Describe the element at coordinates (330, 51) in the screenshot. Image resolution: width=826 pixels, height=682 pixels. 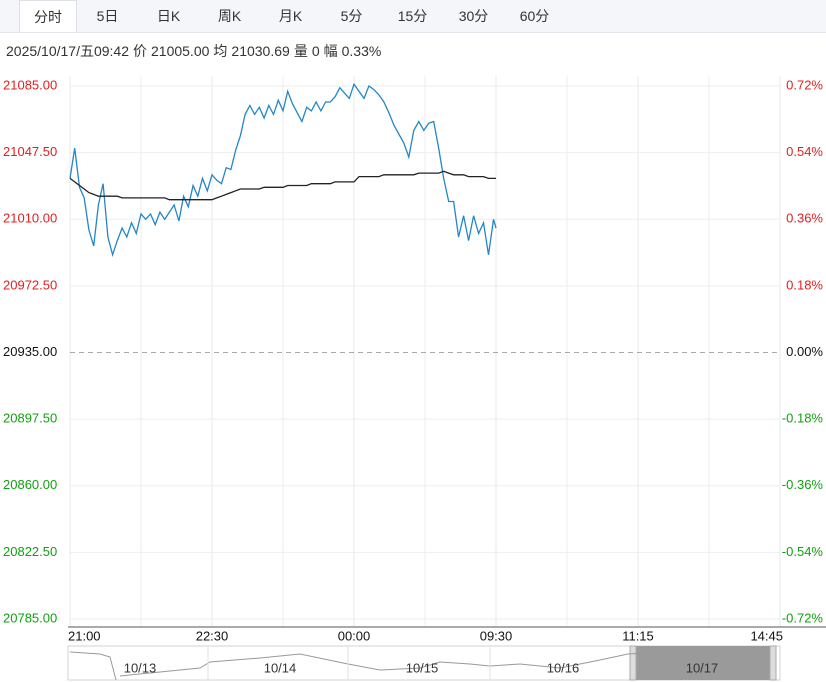
I see `info-label: 幅` at that location.